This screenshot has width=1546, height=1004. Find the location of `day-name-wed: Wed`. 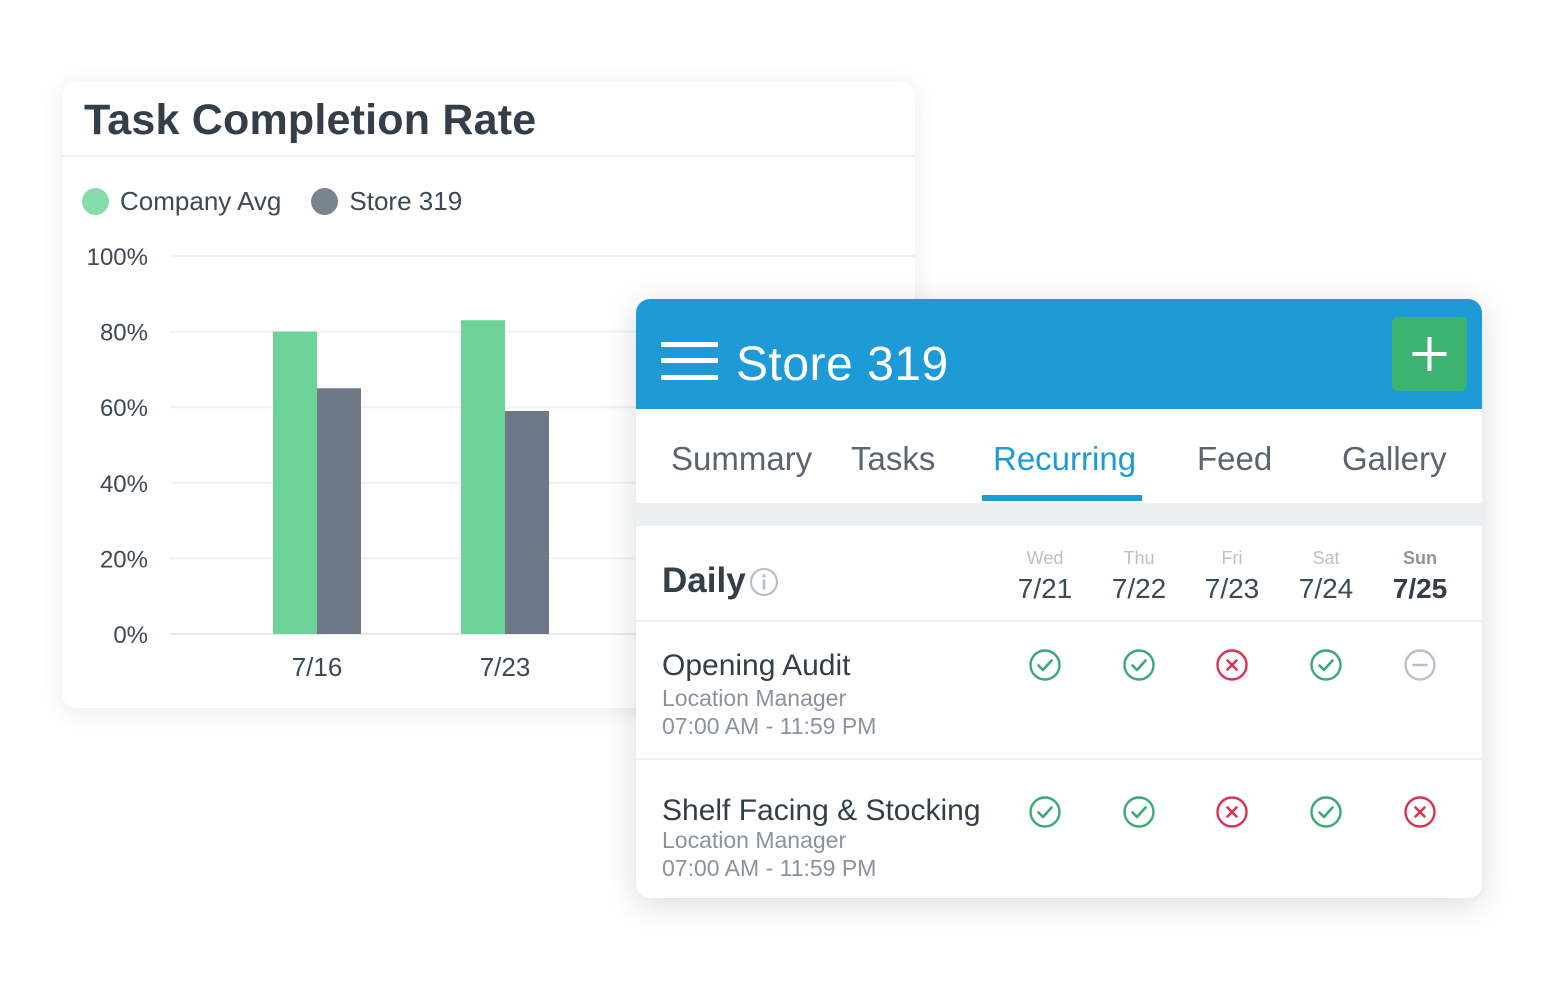

day-name-wed: Wed is located at coordinates (1045, 558).